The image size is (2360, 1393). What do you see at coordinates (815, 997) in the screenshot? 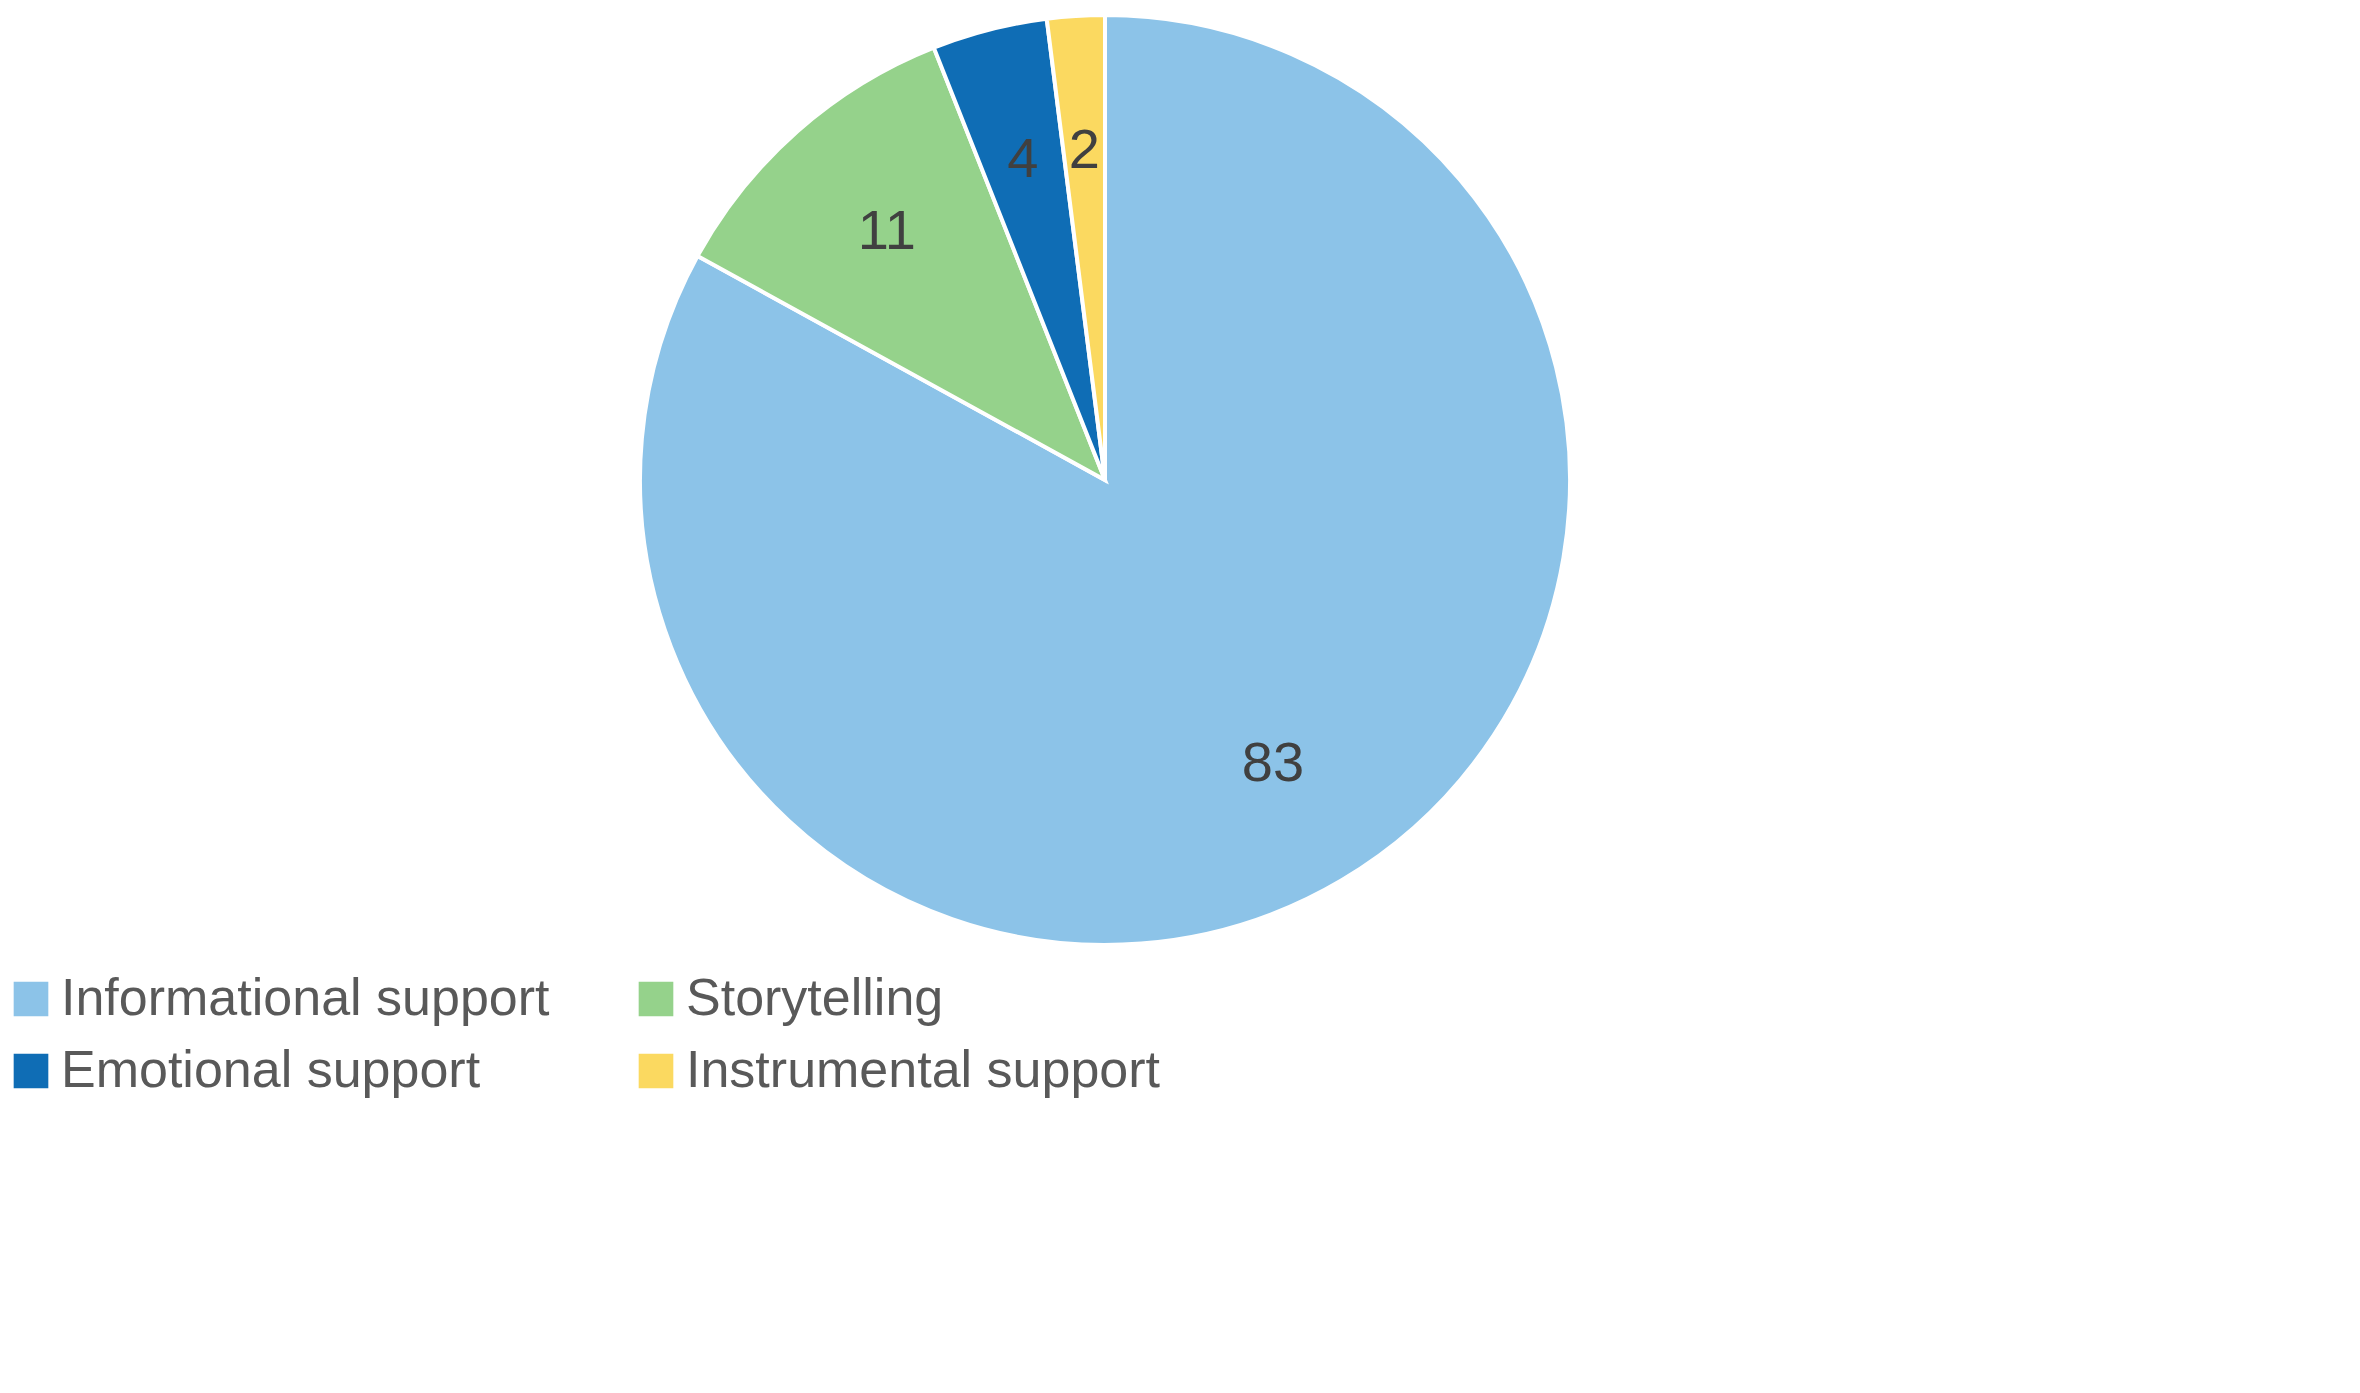
I see `legend-label: Storytelling` at bounding box center [815, 997].